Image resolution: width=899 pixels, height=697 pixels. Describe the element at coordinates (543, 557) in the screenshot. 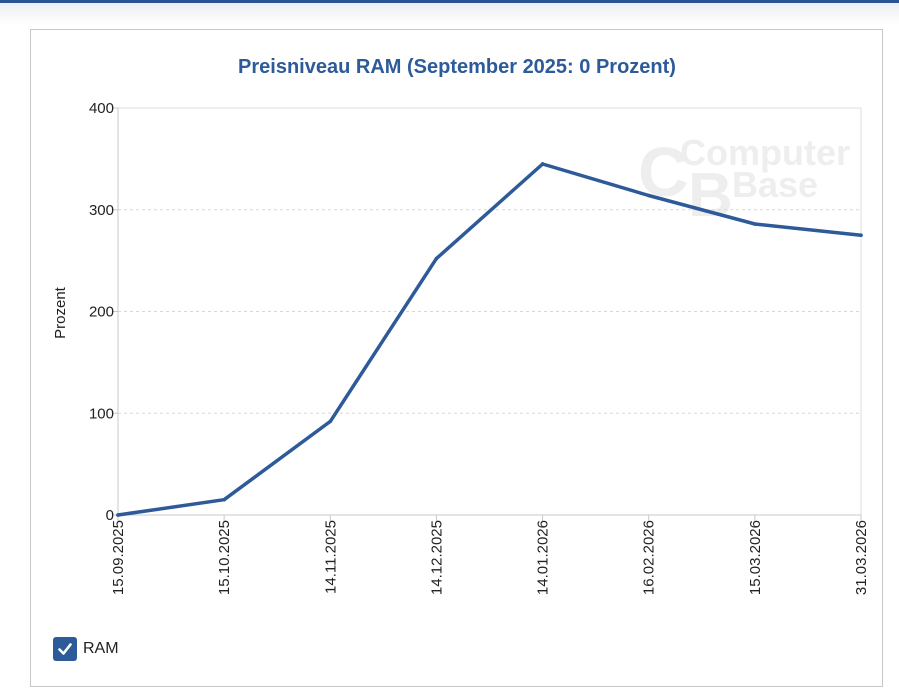

I see `x-tick-label: 14.01.2026` at that location.